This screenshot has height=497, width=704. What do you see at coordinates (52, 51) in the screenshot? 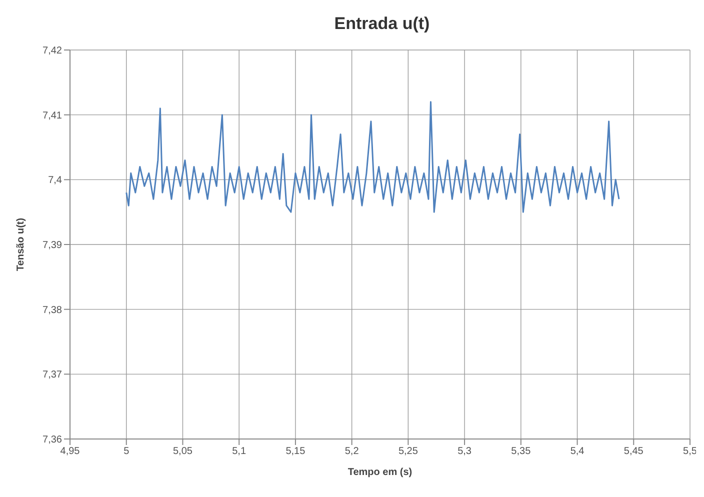
I see `y-tick-label: 7,42` at bounding box center [52, 51].